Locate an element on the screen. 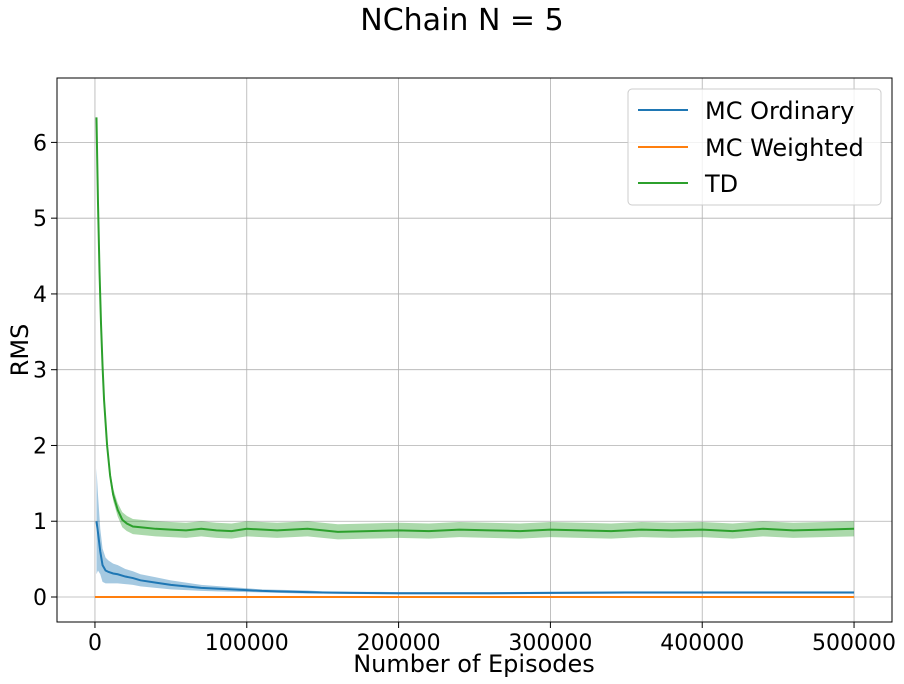 The image size is (904, 684). x-tick-label: 500000 is located at coordinates (854, 643).